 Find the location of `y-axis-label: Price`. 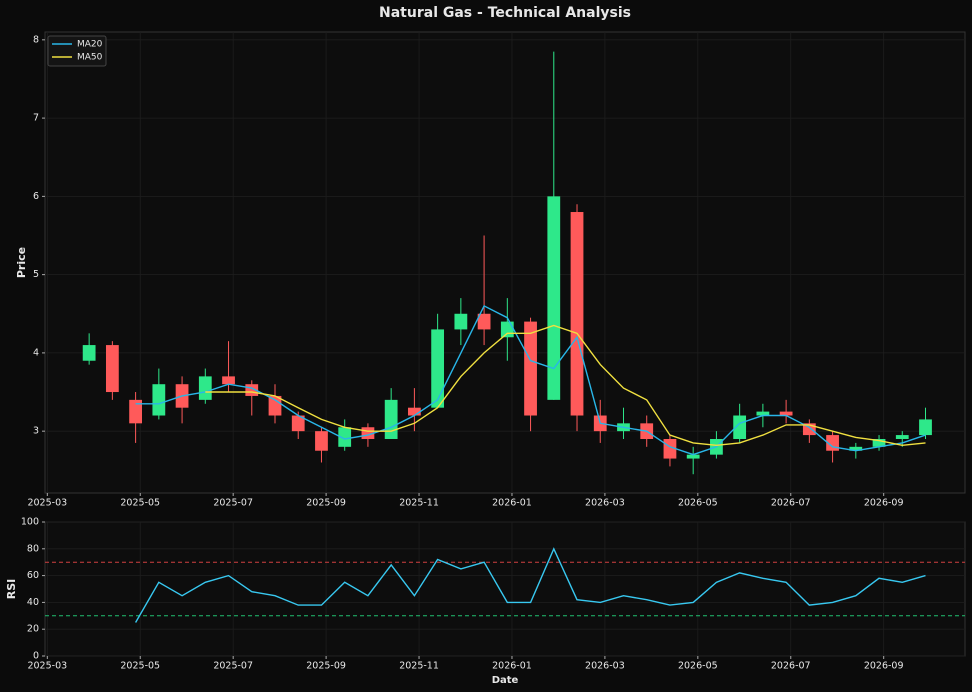

y-axis-label: Price is located at coordinates (21, 262).